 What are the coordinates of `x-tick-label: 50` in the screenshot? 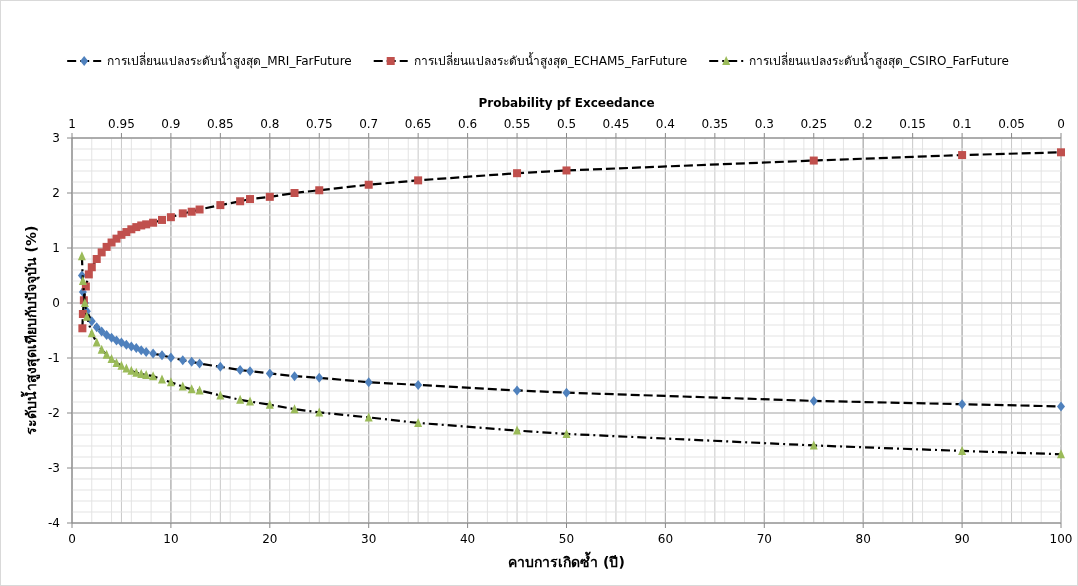 It's located at (566, 539).